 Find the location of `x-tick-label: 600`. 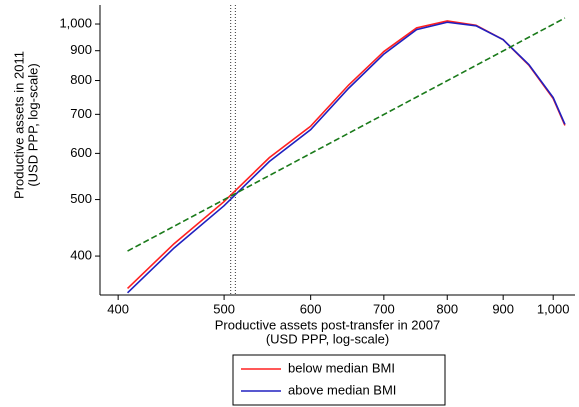

x-tick-label: 600 is located at coordinates (311, 308).